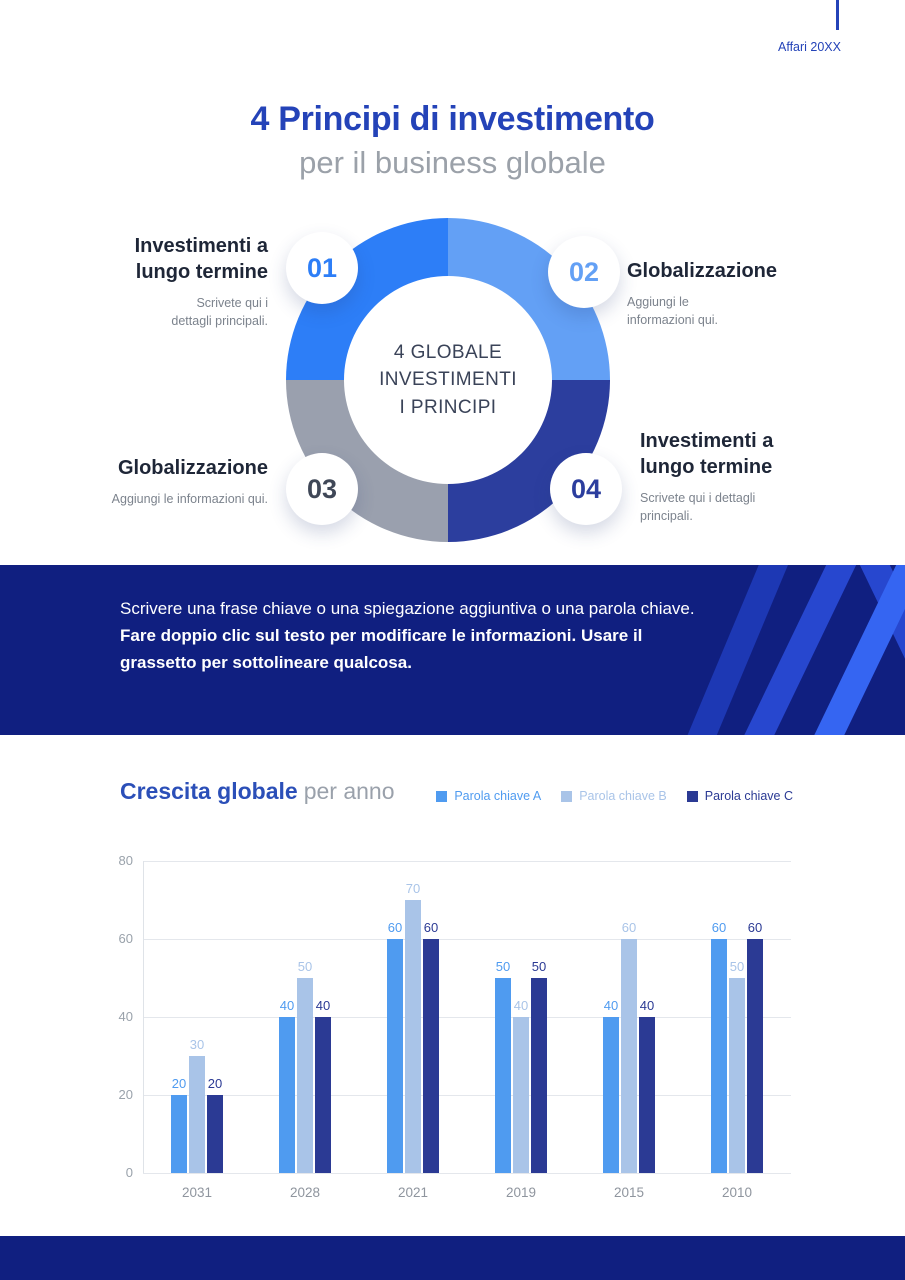 This screenshot has width=905, height=1280. What do you see at coordinates (143, 1017) in the screenshot?
I see `y-axis-line` at bounding box center [143, 1017].